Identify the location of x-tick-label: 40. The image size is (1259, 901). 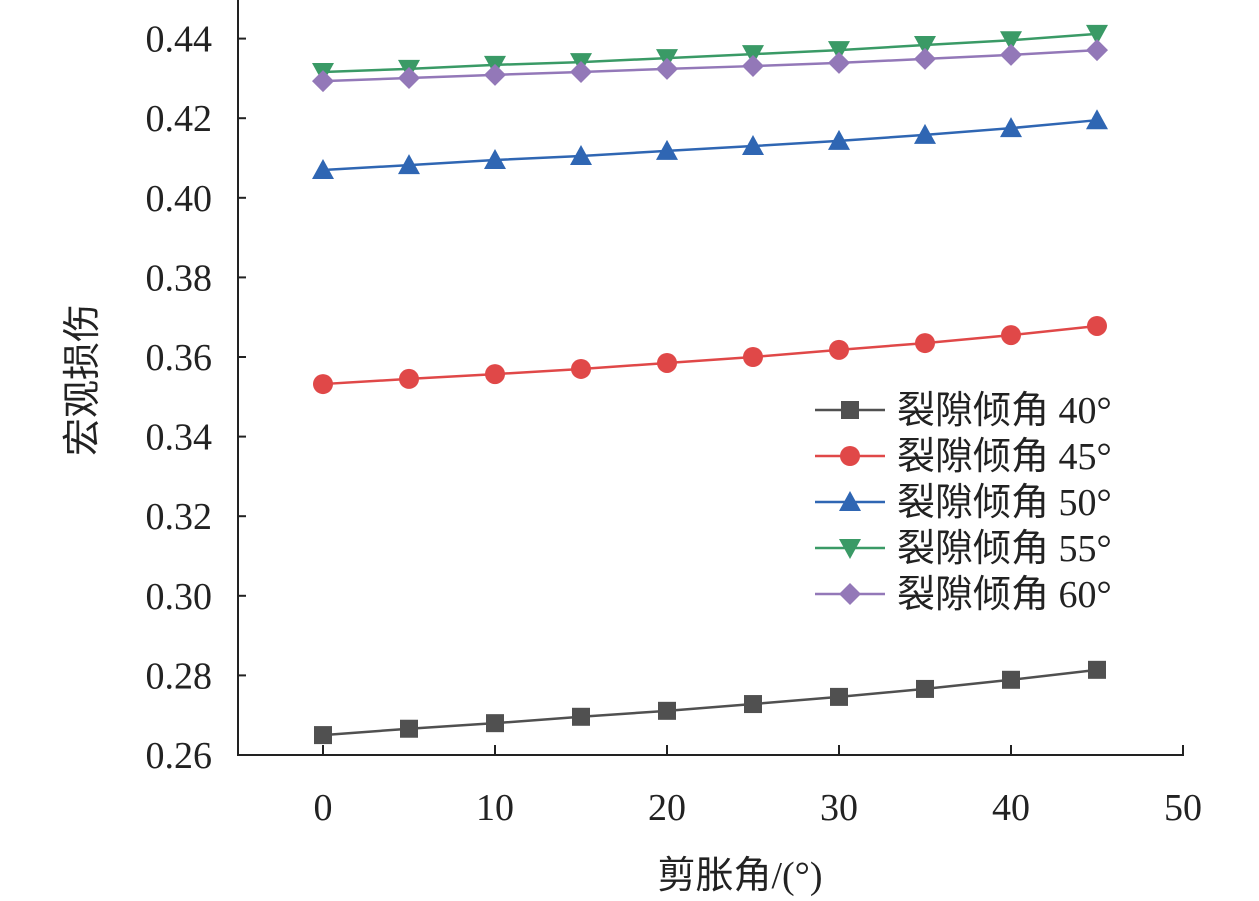
(1011, 808).